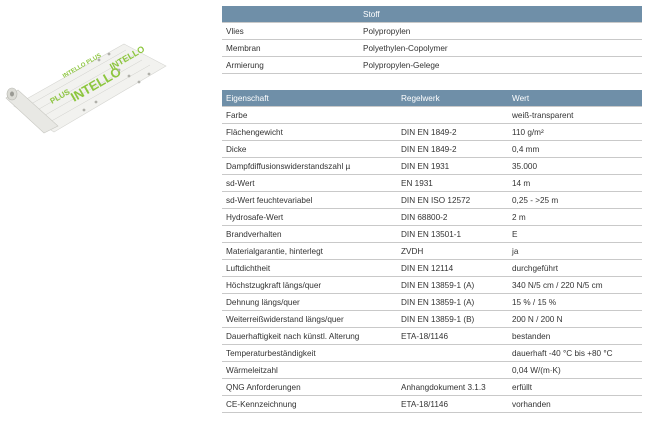 The width and height of the screenshot is (653, 423). What do you see at coordinates (309, 251) in the screenshot?
I see `property-name: Materialgarantie, hinterlegt` at bounding box center [309, 251].